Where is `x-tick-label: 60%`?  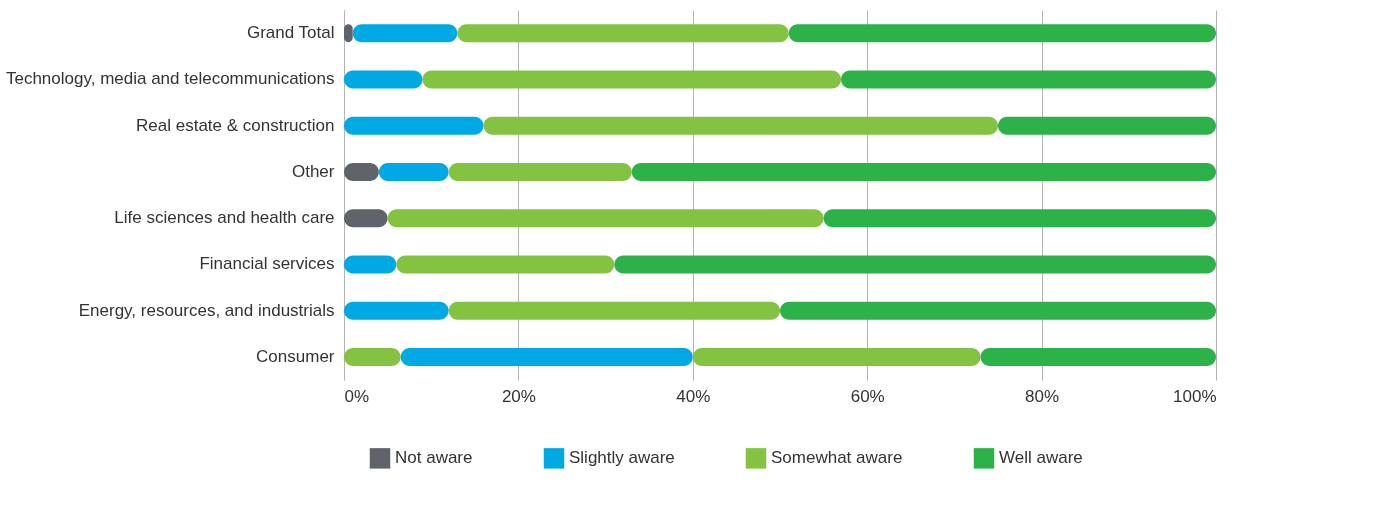 x-tick-label: 60% is located at coordinates (867, 396).